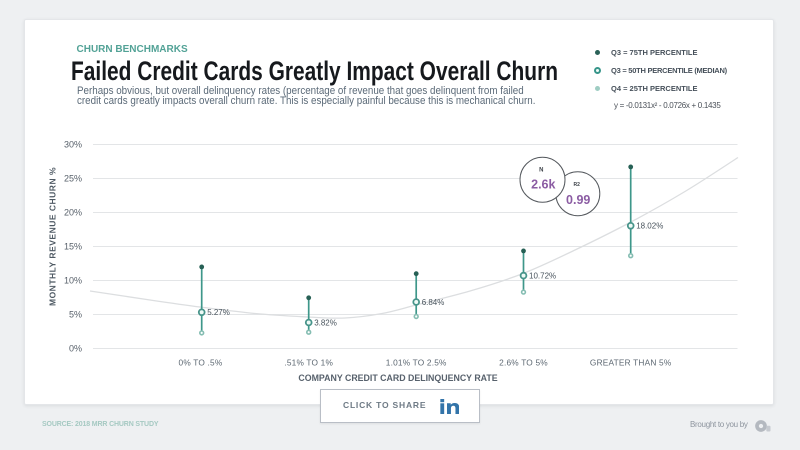 The width and height of the screenshot is (800, 450). I want to click on svg-text: 1.01% TO 2.5%, so click(416, 363).